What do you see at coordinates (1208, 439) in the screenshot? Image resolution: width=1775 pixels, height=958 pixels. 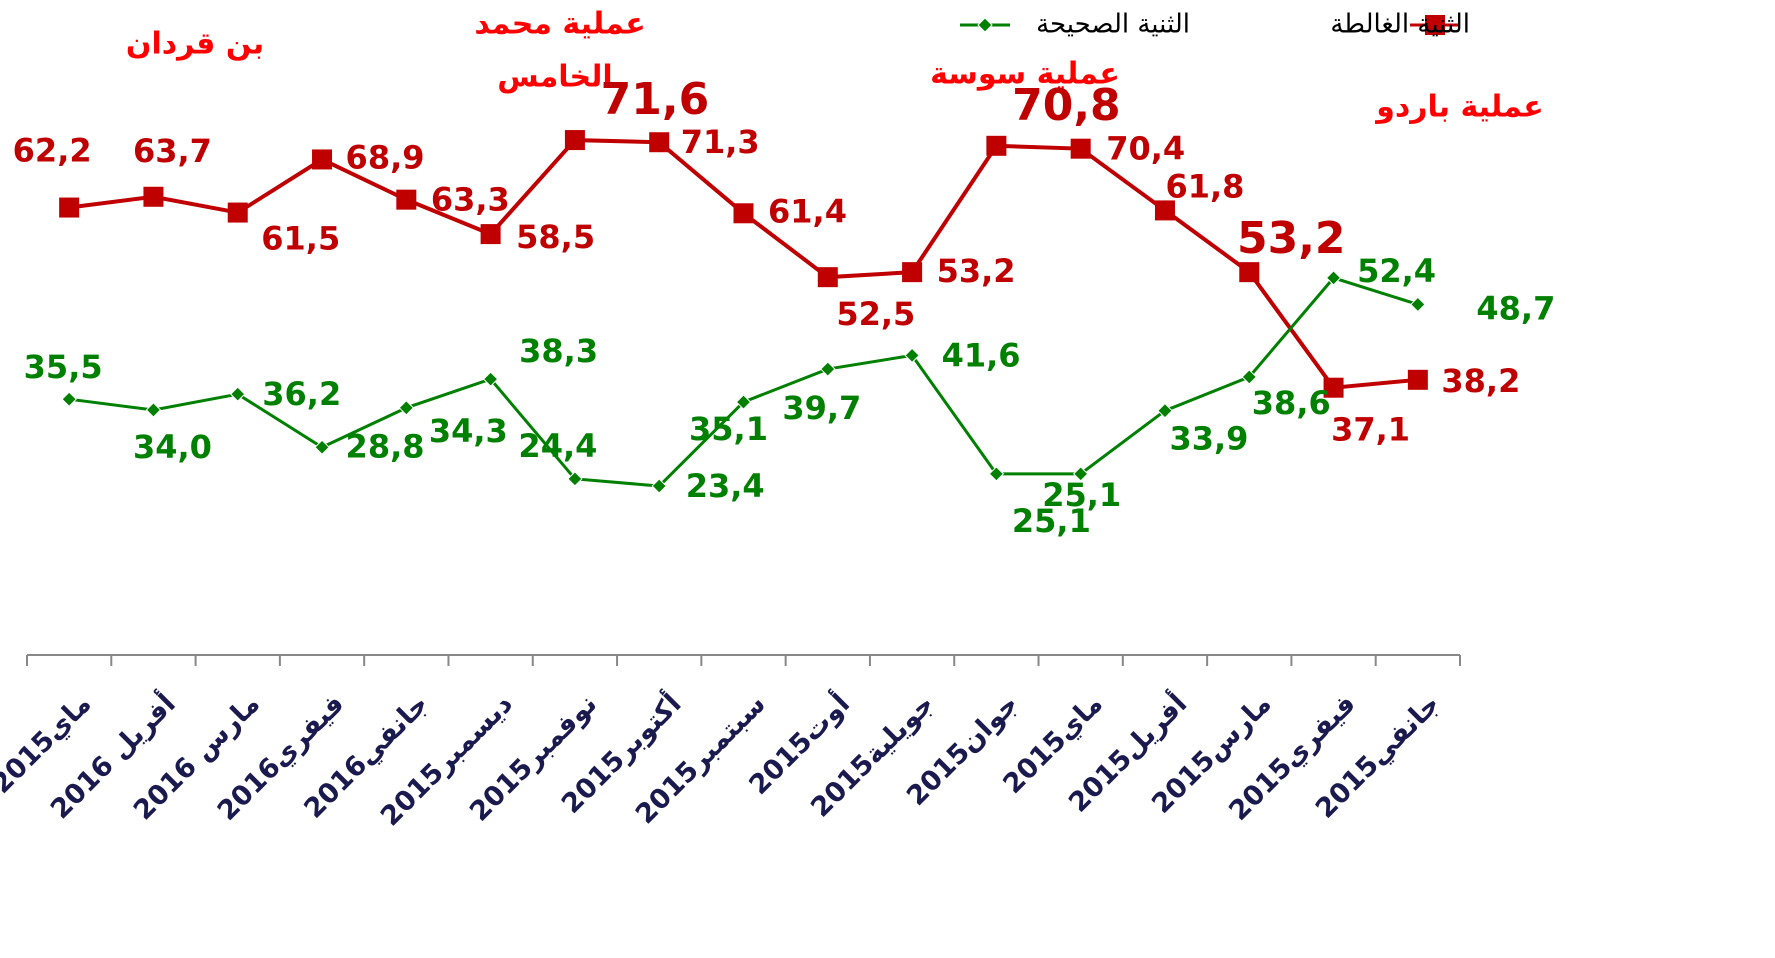 I see `data-label: 33,9` at bounding box center [1208, 439].